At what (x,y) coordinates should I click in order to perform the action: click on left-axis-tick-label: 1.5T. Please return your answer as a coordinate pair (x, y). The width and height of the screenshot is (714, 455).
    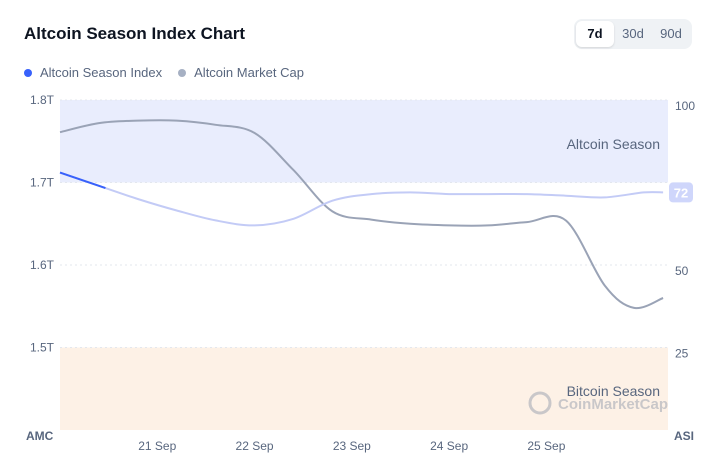
    Looking at the image, I should click on (42, 348).